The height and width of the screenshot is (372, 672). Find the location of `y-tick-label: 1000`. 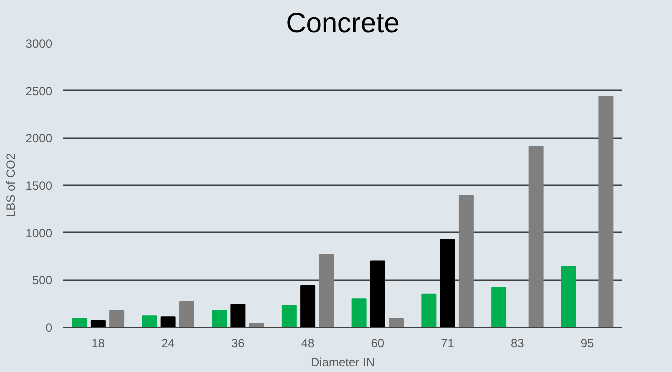

y-tick-label: 1000 is located at coordinates (39, 233).